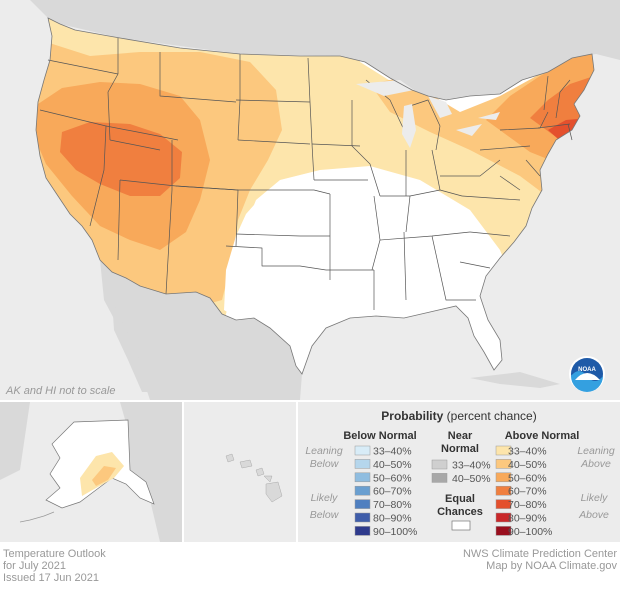 The image size is (620, 590). Describe the element at coordinates (395, 532) in the screenshot. I see `below-label-6: 90–100%` at that location.